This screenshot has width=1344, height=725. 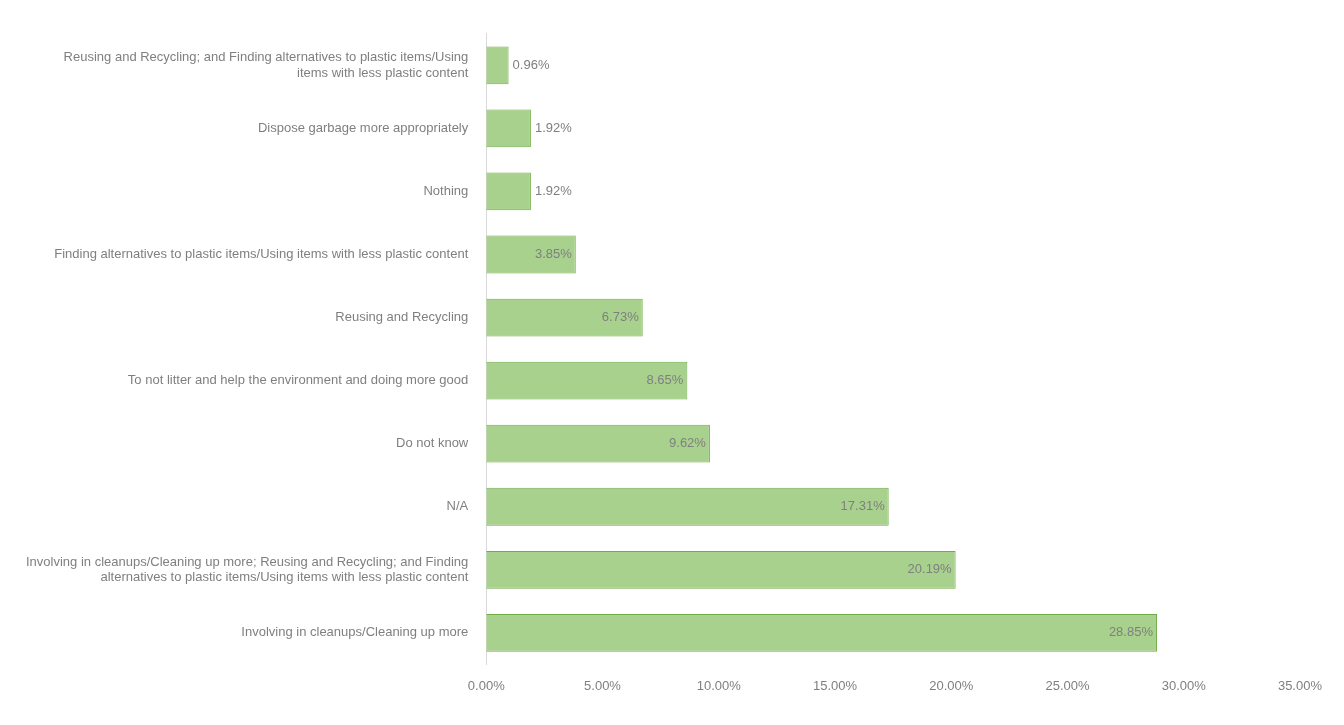 What do you see at coordinates (247, 569) in the screenshot?
I see `y-tick-label: Involving in cleanups/Cleaning up more; Reusing and Recycling; and Finding alternatives to plastic items/Using items with less plastic content` at bounding box center [247, 569].